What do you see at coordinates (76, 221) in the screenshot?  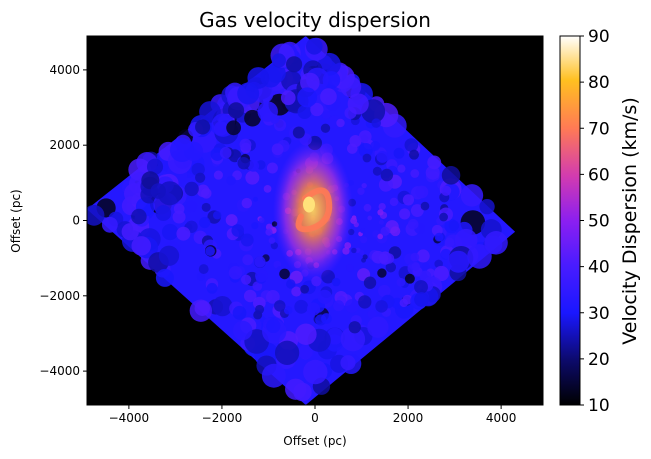 I see `y-tick-label: 0` at bounding box center [76, 221].